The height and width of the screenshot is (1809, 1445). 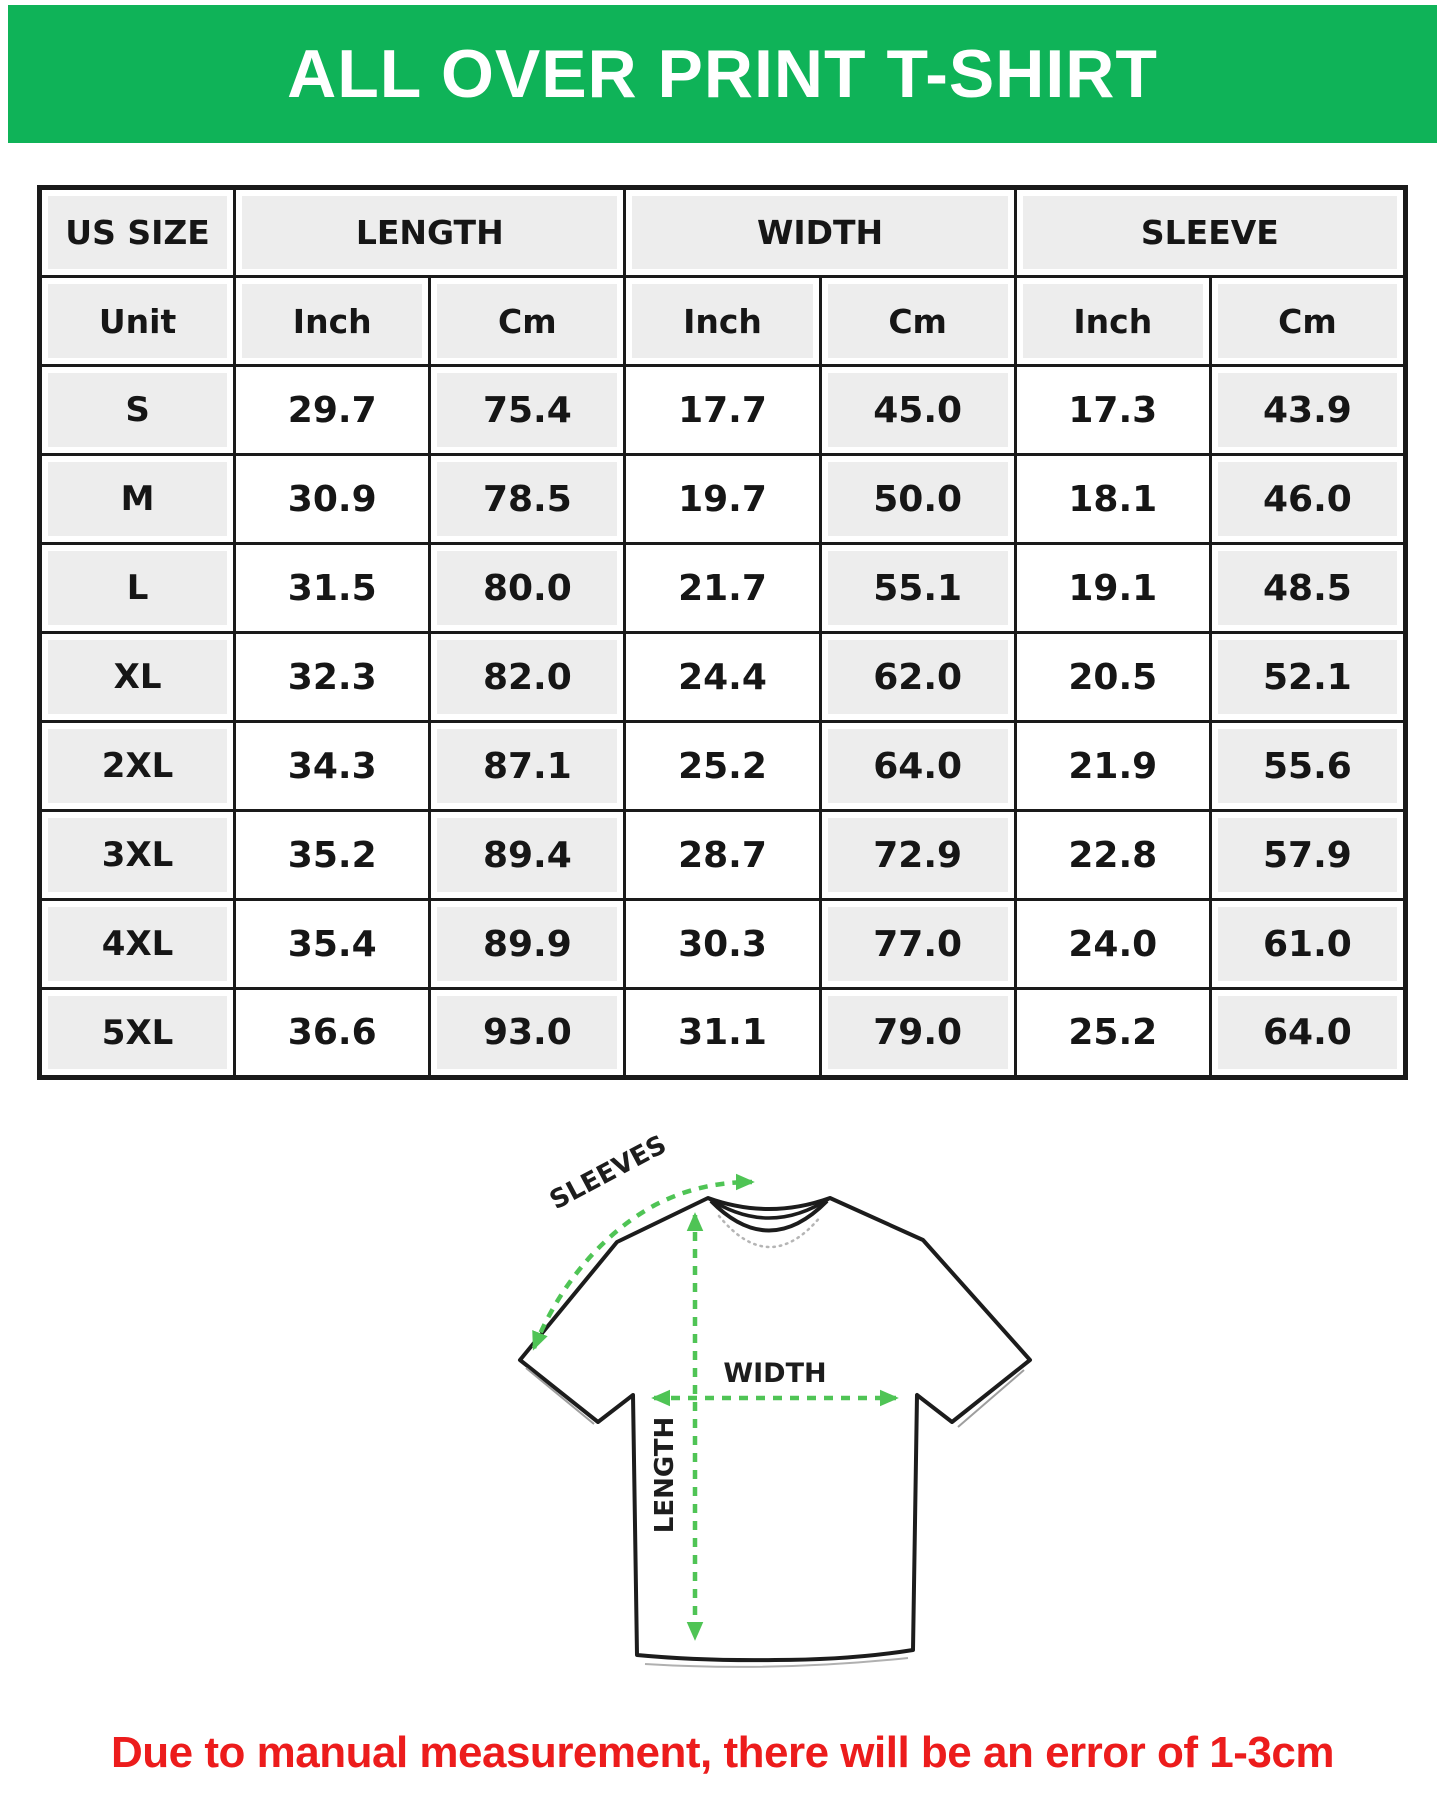 I want to click on header-length: LENGTH, so click(x=430, y=232).